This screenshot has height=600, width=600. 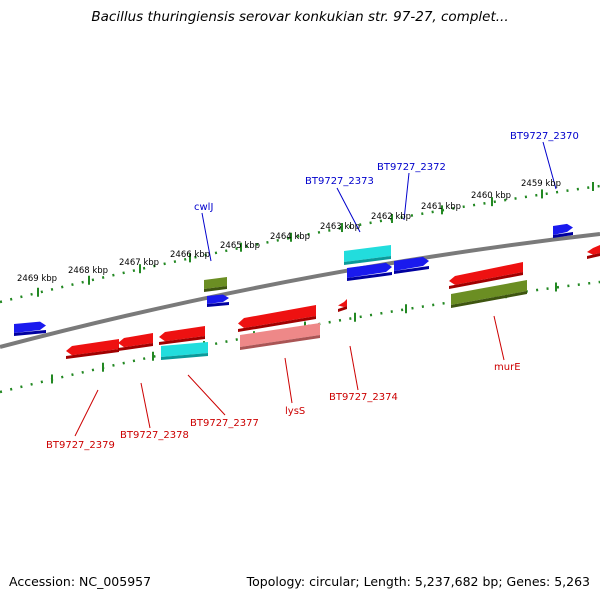 What do you see at coordinates (80, 445) in the screenshot?
I see `gene-label: BT9727_2379` at bounding box center [80, 445].